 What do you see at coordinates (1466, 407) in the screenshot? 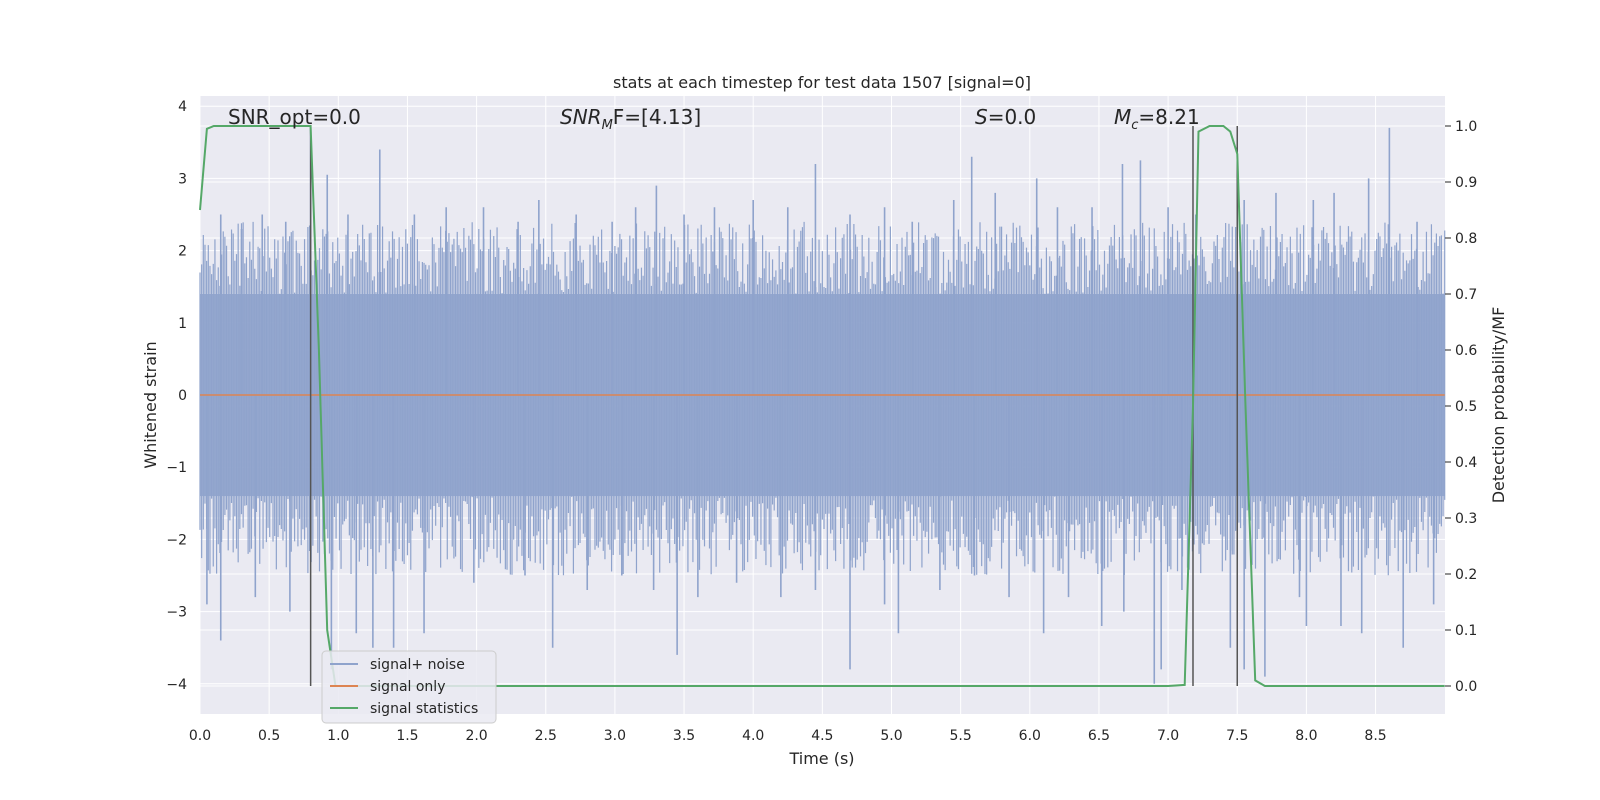
I see `y2-tick-label: 0.5` at bounding box center [1466, 407].